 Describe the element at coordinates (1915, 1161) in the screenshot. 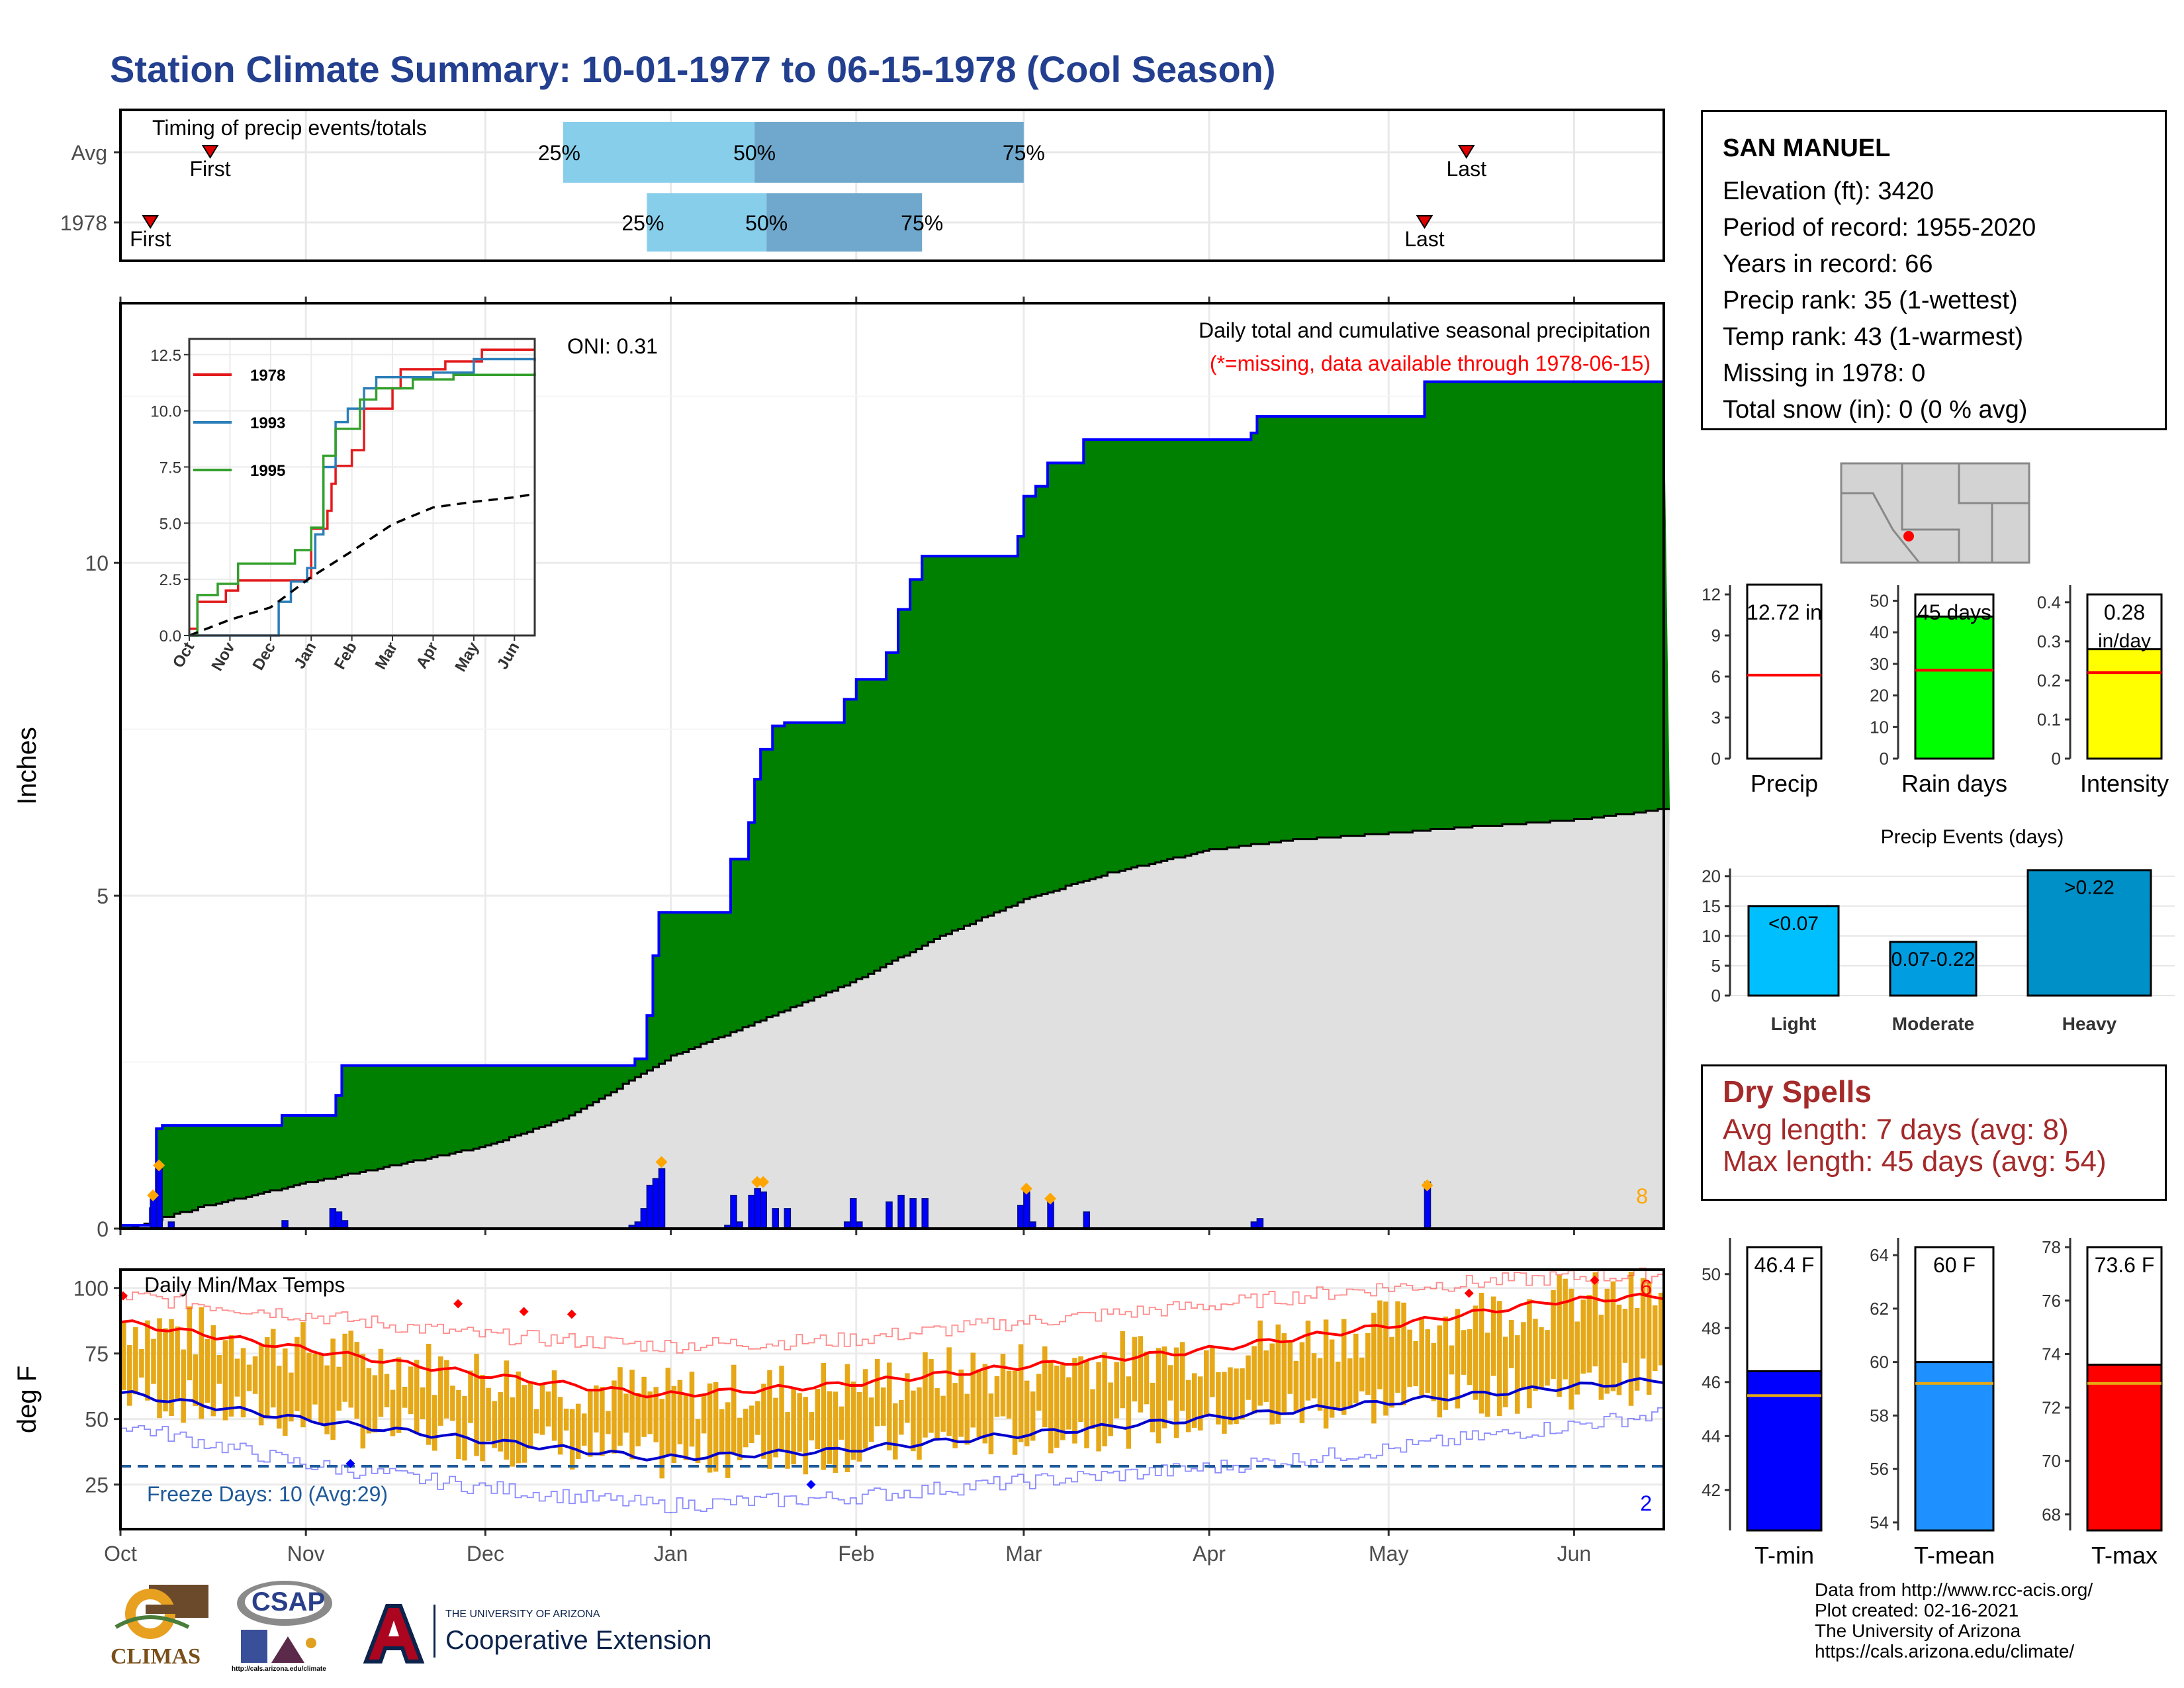

I see `dry-spells-max: Max length: 45 days (avg: 54)` at that location.